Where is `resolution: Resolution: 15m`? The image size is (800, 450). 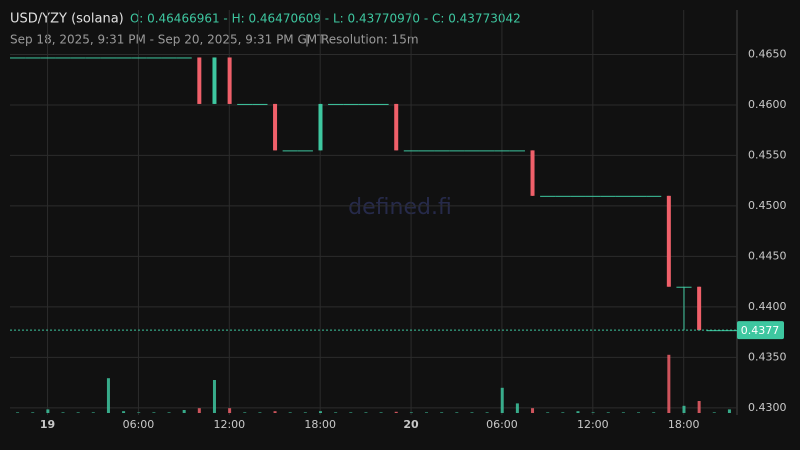 resolution: Resolution: 15m is located at coordinates (370, 40).